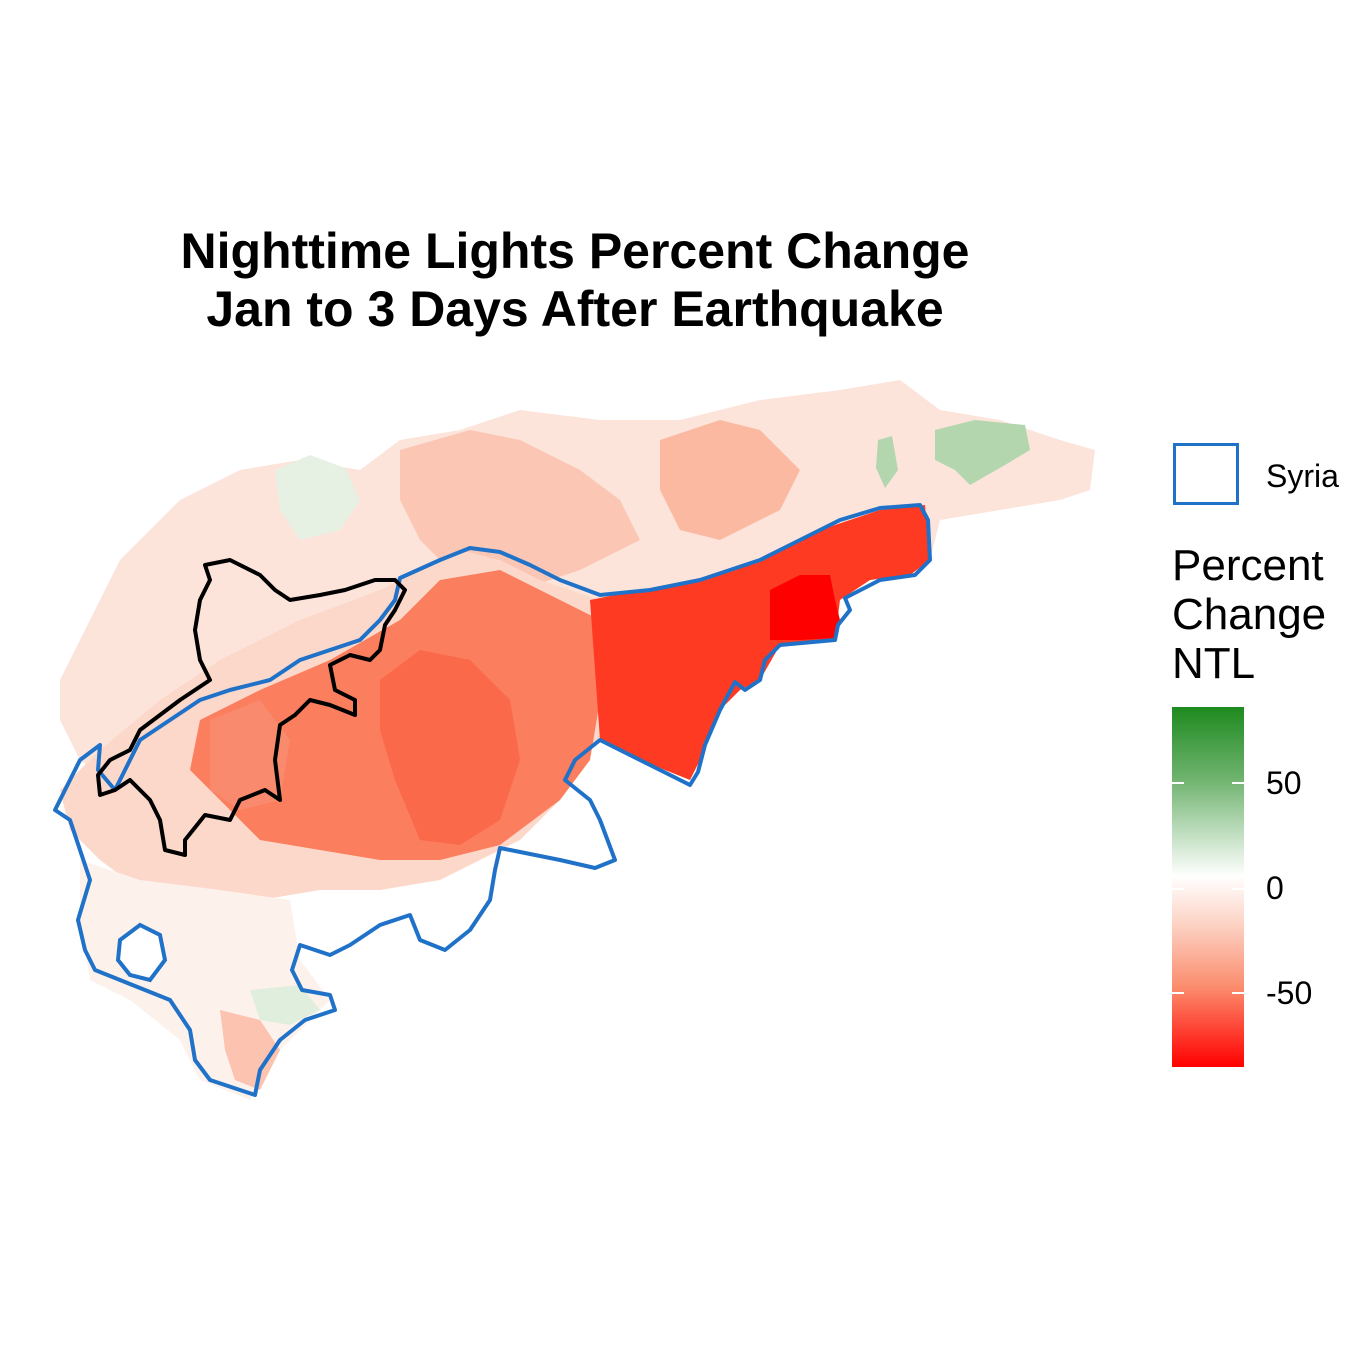  Describe the element at coordinates (982, 452) in the screenshot. I see `region-green-ne` at that location.